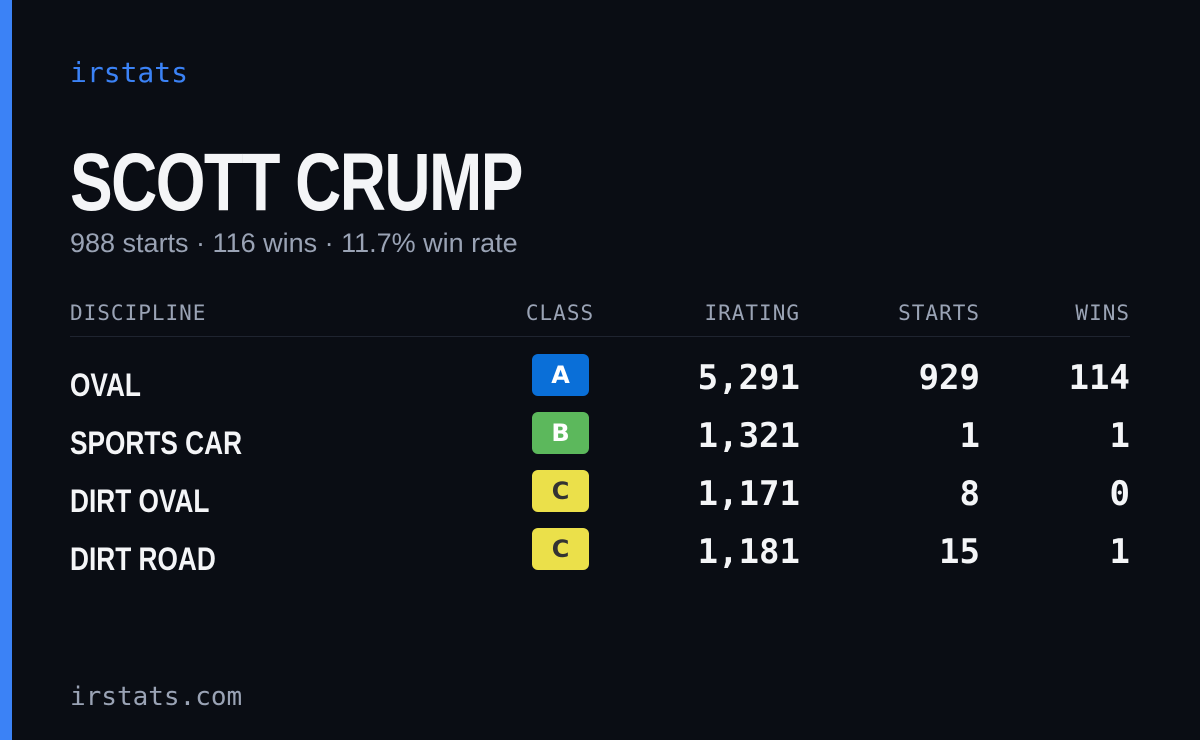 Image resolution: width=1200 pixels, height=740 pixels. Describe the element at coordinates (748, 494) in the screenshot. I see `irating: 1,171` at that location.